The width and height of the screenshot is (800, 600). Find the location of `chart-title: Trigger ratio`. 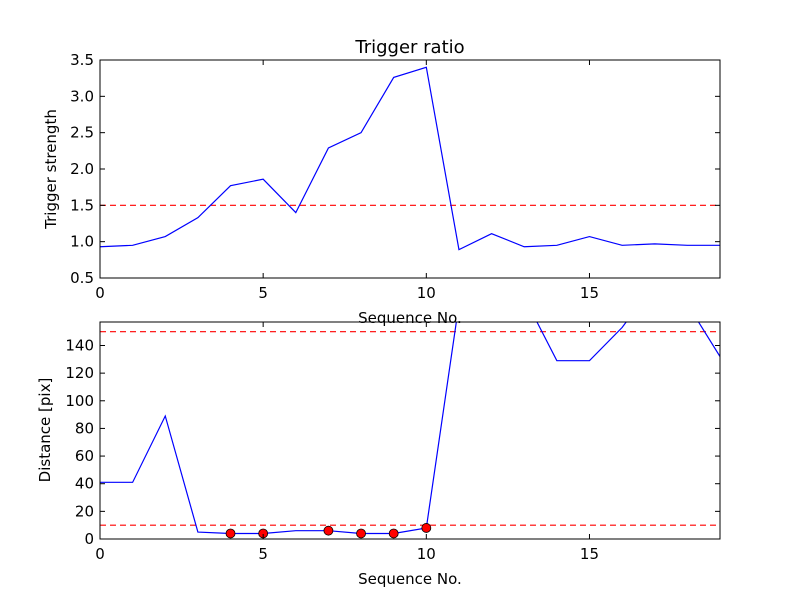

chart-title: Trigger ratio is located at coordinates (409, 47).